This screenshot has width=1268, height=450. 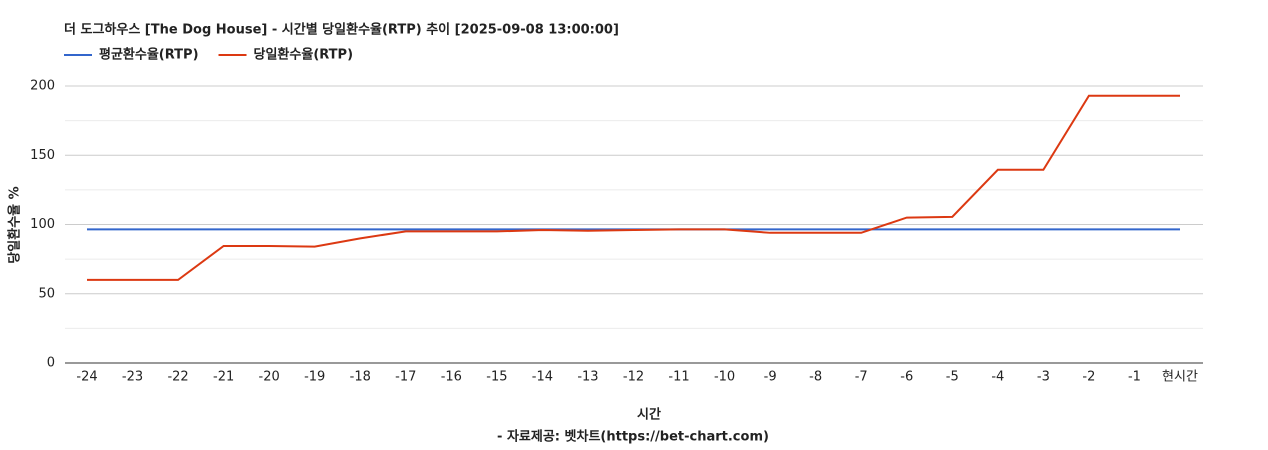 I want to click on source-note: - 자료제공: 벳차트(https://bet-chart.com), so click(x=633, y=437).